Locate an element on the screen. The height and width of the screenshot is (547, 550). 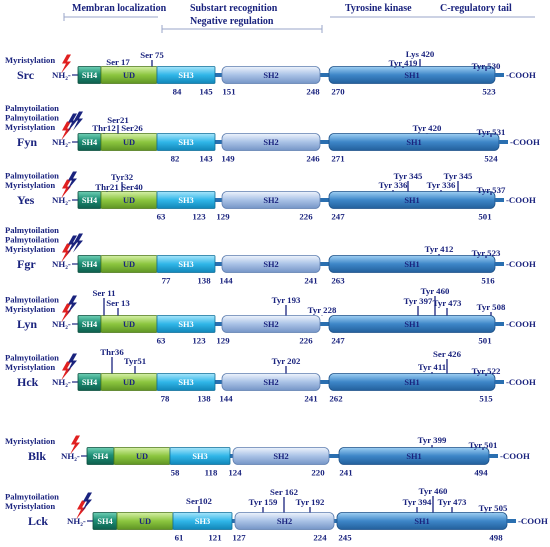
site-label: Tyr 531 is located at coordinates (491, 132).